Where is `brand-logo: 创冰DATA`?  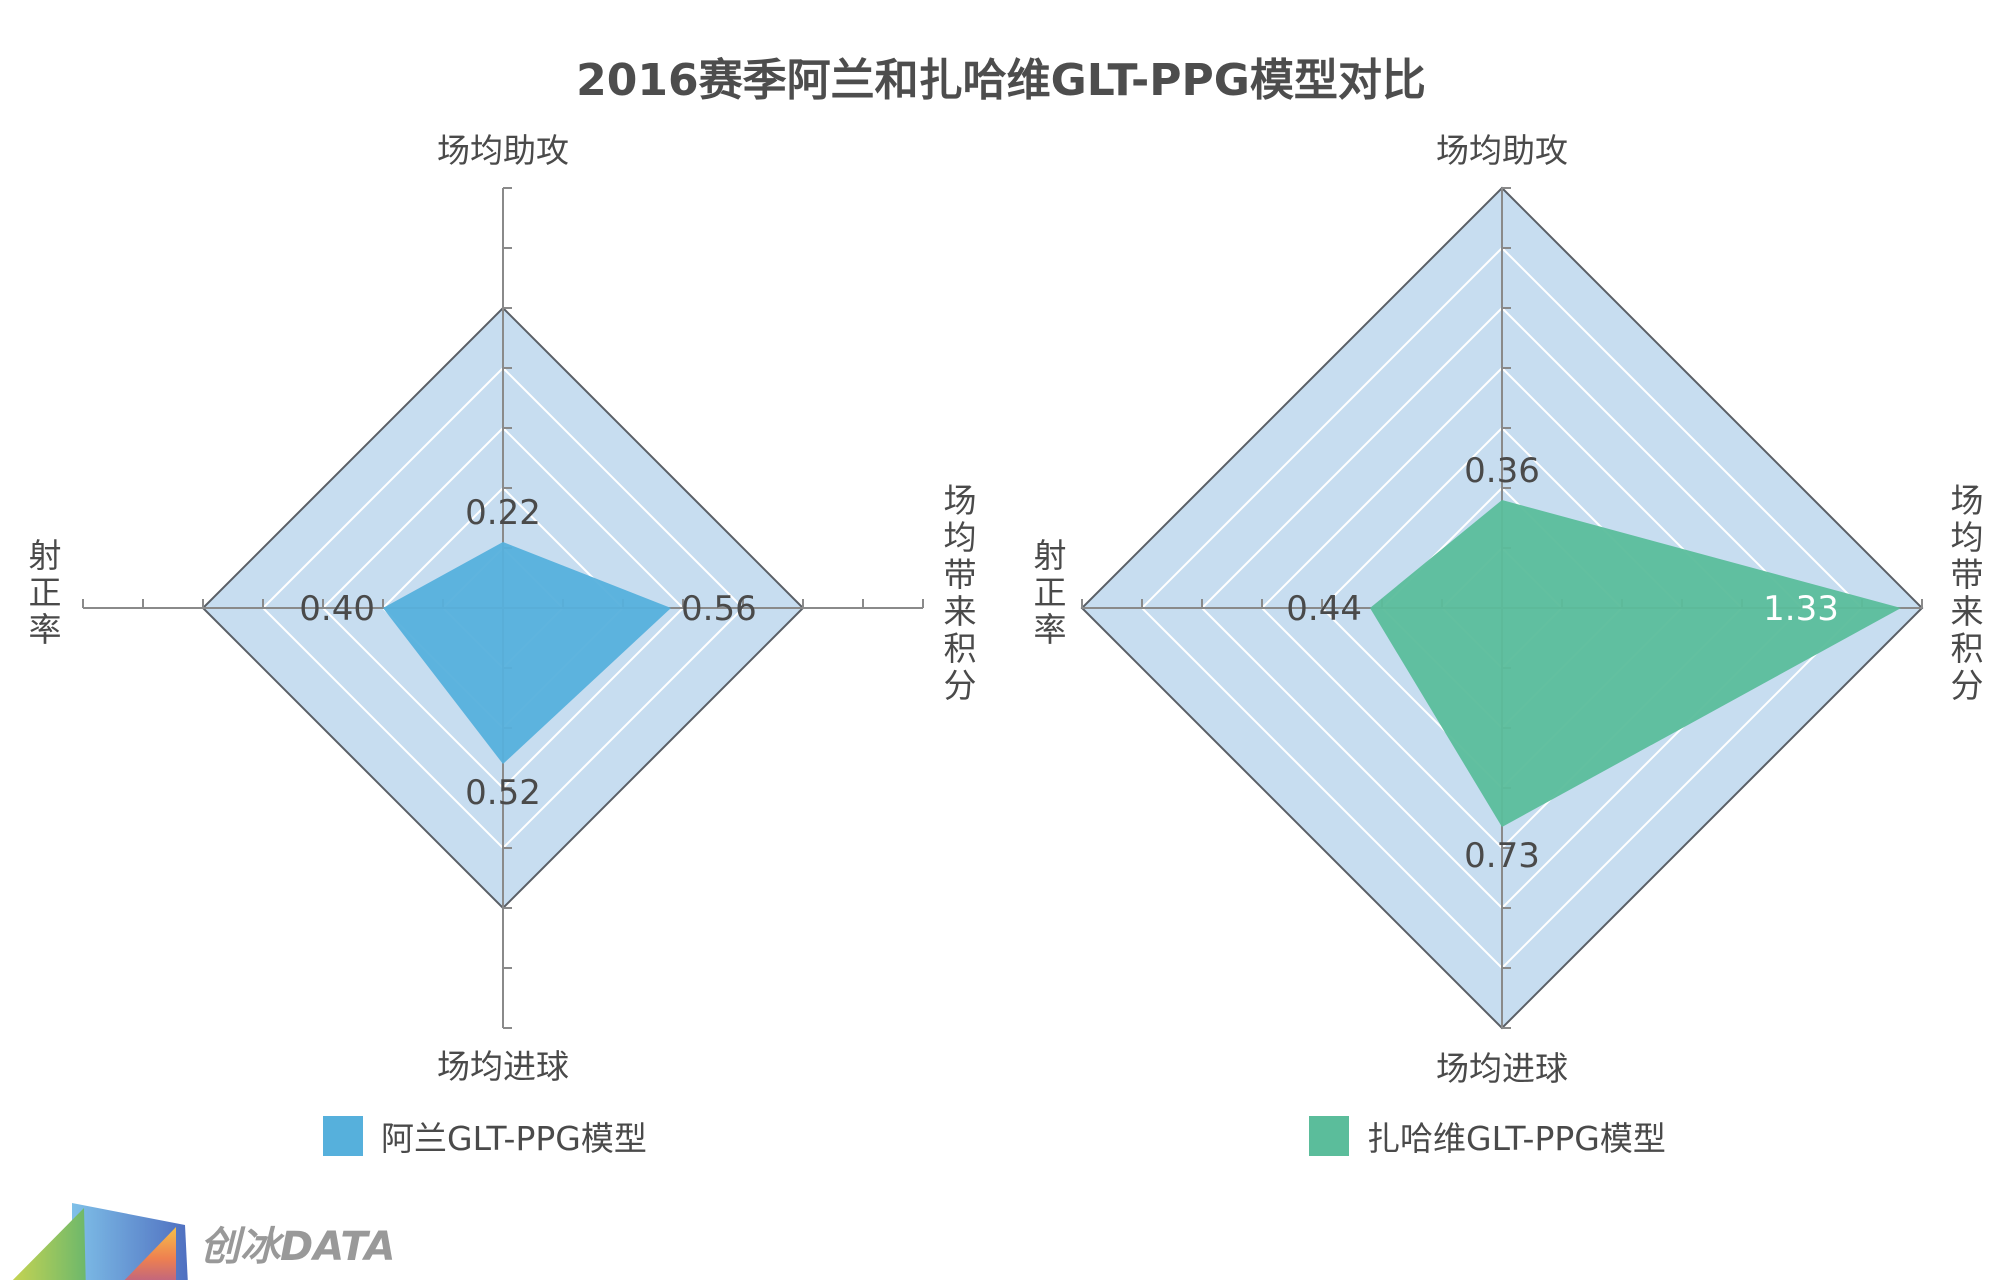
brand-logo: 创冰DATA is located at coordinates (203, 1241).